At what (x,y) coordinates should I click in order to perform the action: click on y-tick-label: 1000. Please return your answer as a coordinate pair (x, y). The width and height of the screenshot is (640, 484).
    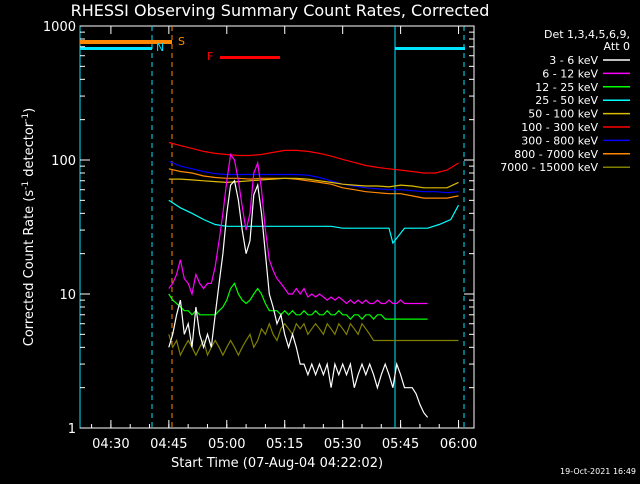
    Looking at the image, I should click on (59, 27).